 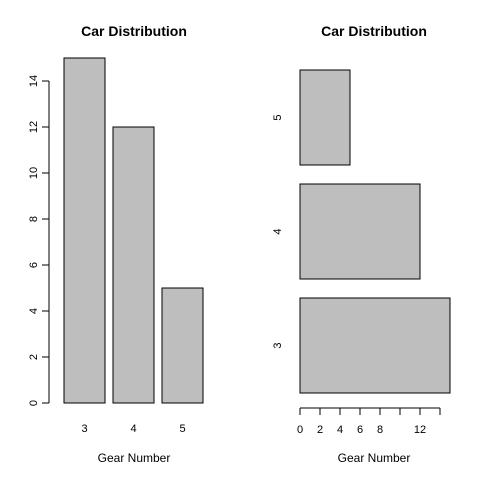 I want to click on y-category-labels-right: 3 4 5, so click(x=278, y=231).